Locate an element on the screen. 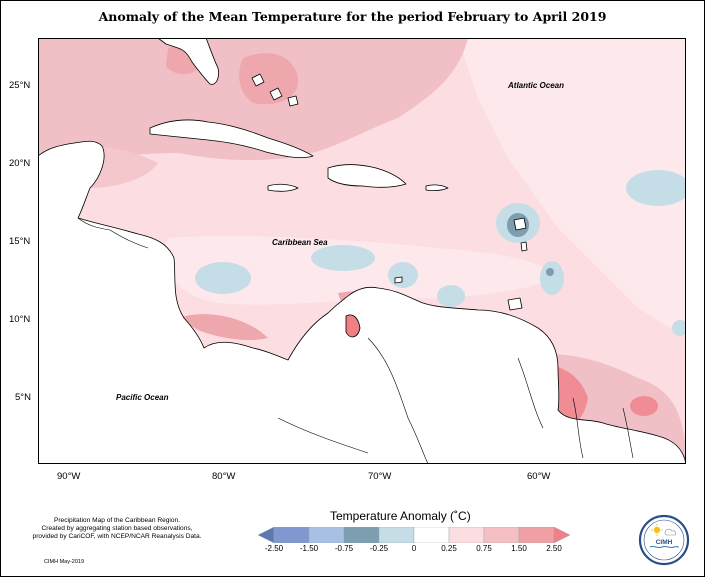 The image size is (705, 577). legend-label: 0.25 is located at coordinates (449, 548).